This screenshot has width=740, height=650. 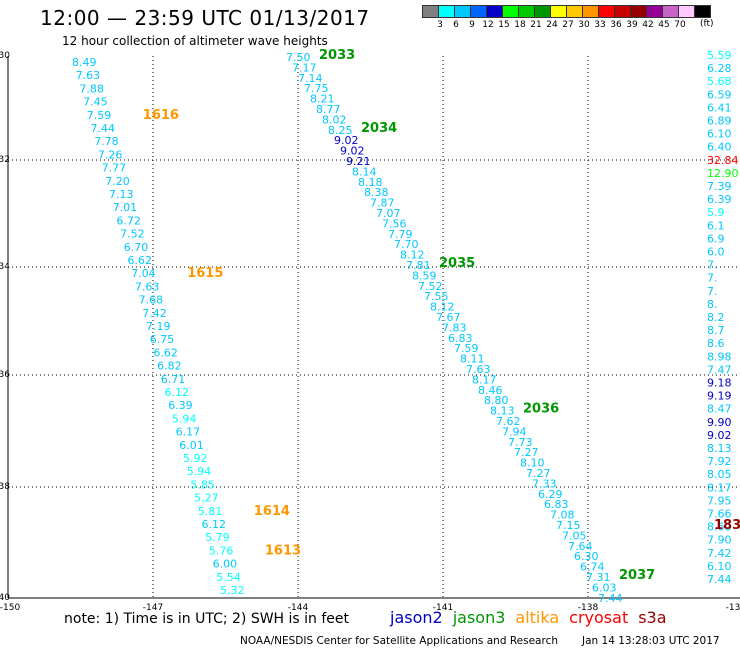 I want to click on swh-reading: 6.00, so click(x=225, y=564).